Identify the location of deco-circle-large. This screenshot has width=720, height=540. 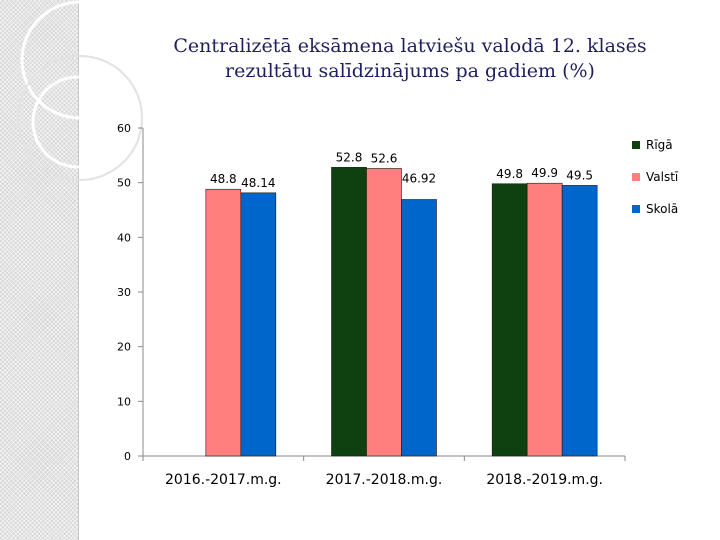
(80, 60).